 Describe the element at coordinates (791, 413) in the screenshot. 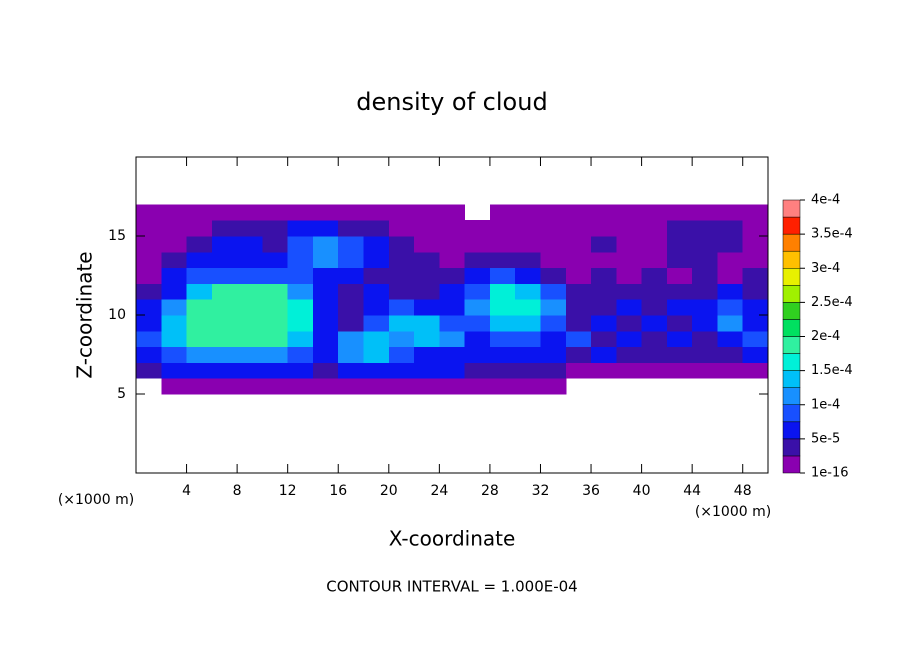

I see `colorbar-swatch` at that location.